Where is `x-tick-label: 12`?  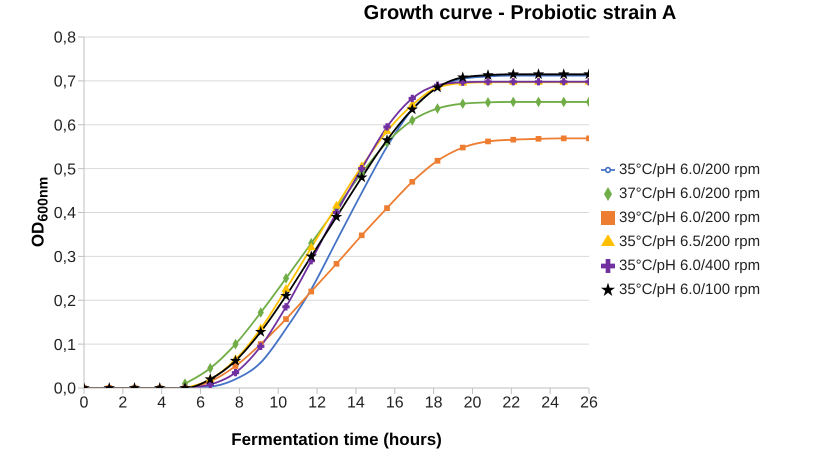
x-tick-label: 12 is located at coordinates (317, 403).